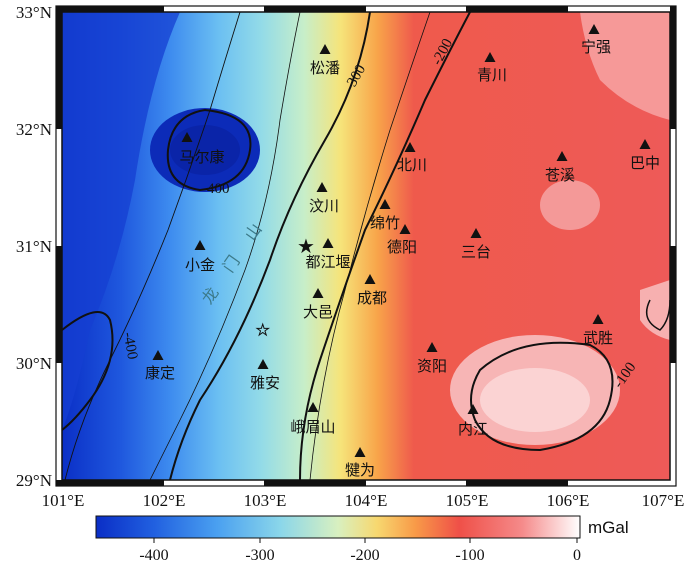  What do you see at coordinates (34, 480) in the screenshot?
I see `y-tick-label: 29°N` at bounding box center [34, 480].